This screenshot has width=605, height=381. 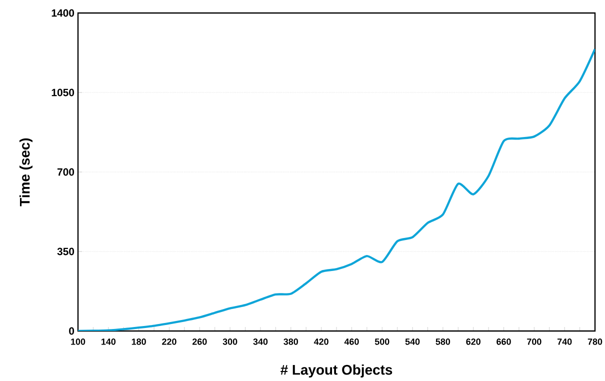 I want to click on y-axis-title: Time (sec), so click(x=25, y=172).